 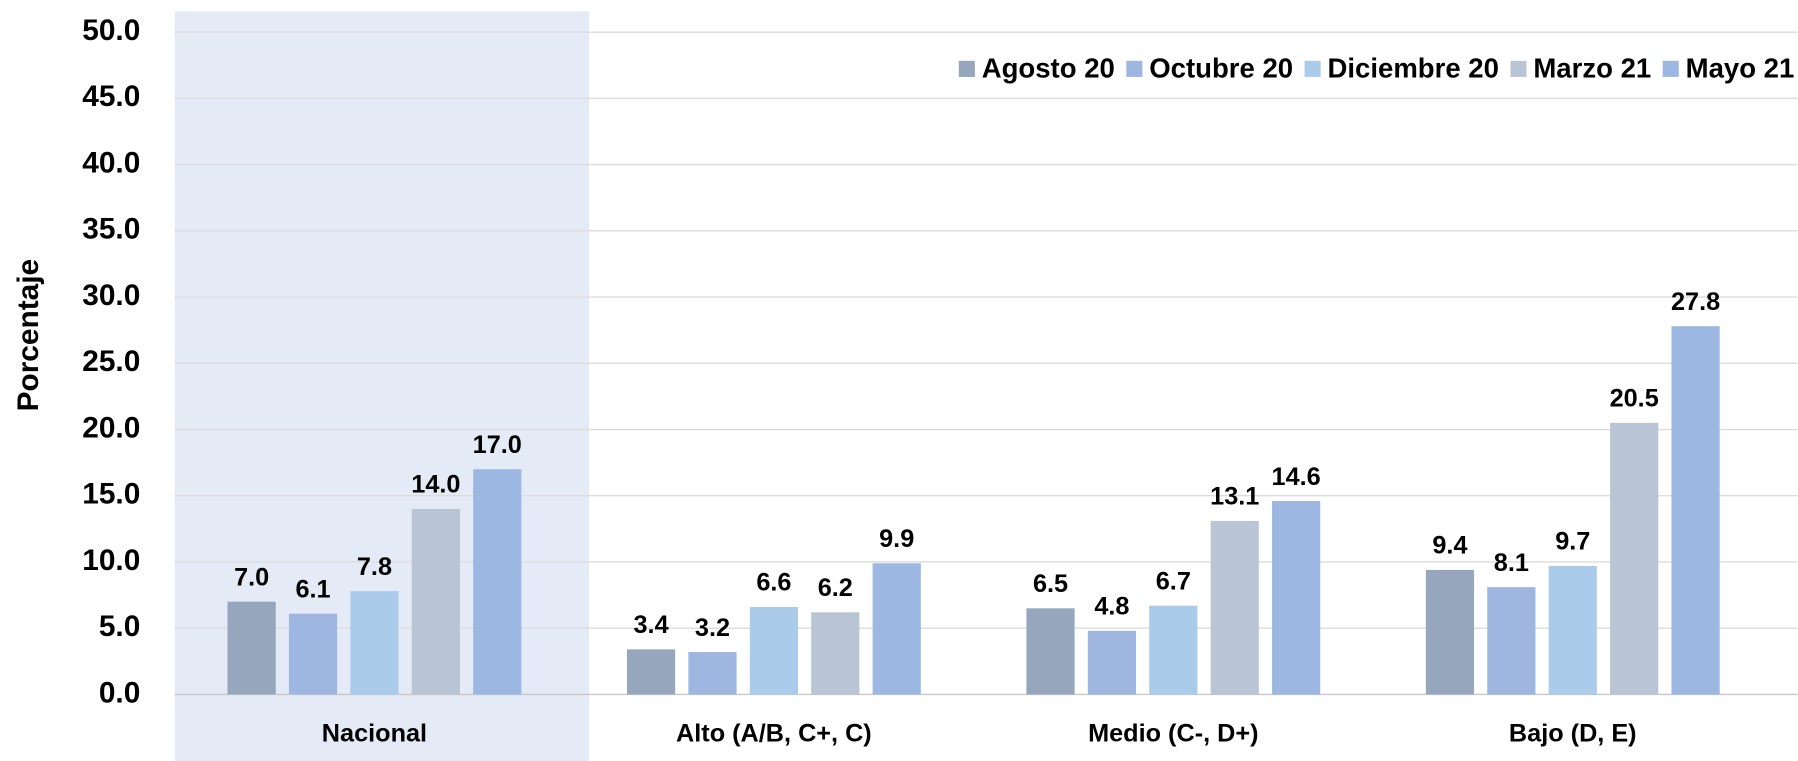 I want to click on value-label: 8.1, so click(x=1511, y=563).